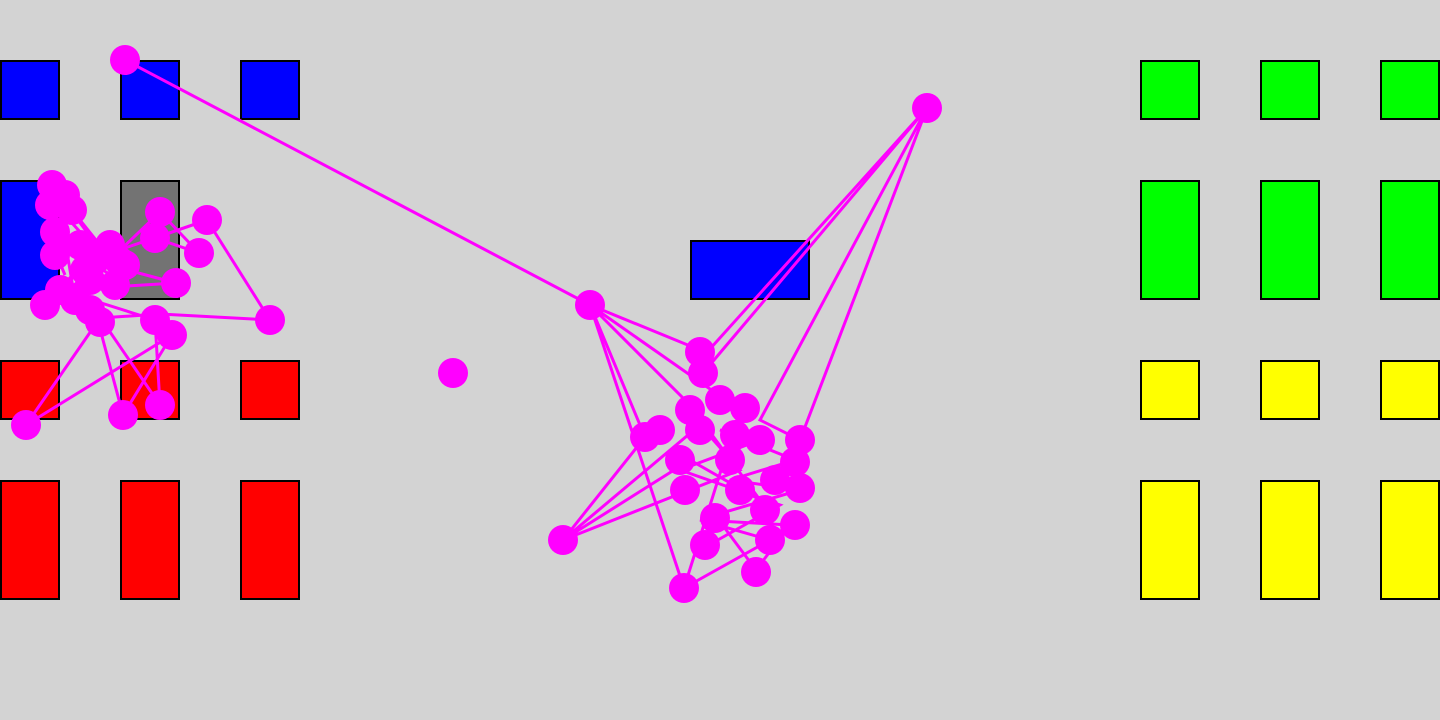 This screenshot has width=1440, height=720. What do you see at coordinates (1410, 90) in the screenshot?
I see `green-small-3-tile` at bounding box center [1410, 90].